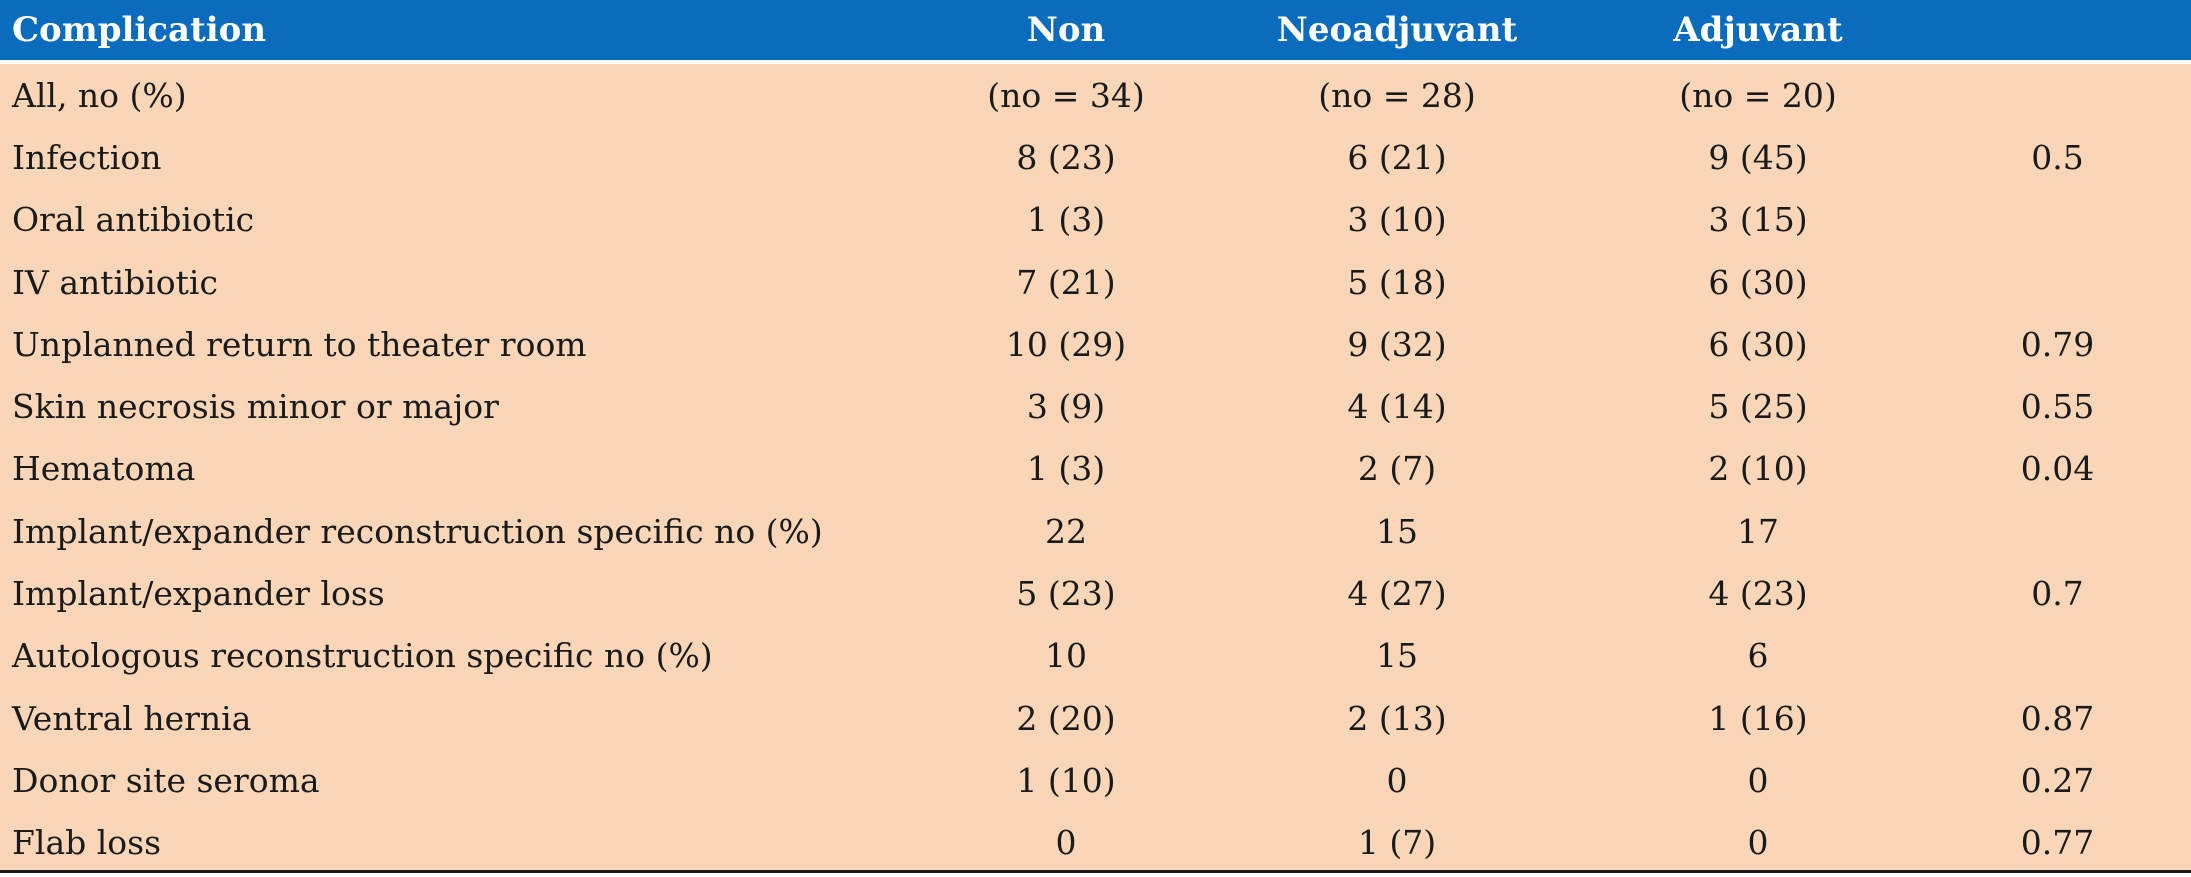 This screenshot has width=2191, height=877. Describe the element at coordinates (87, 157) in the screenshot. I see `cell-complication: Infection` at that location.